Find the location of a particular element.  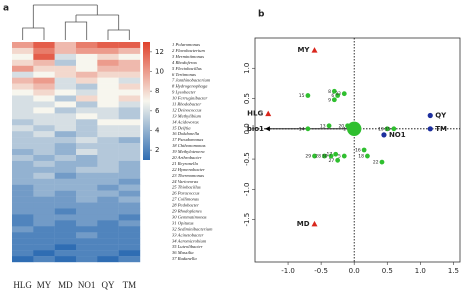

row-label: 11 Rhodobacter is located at coordinates (186, 103).